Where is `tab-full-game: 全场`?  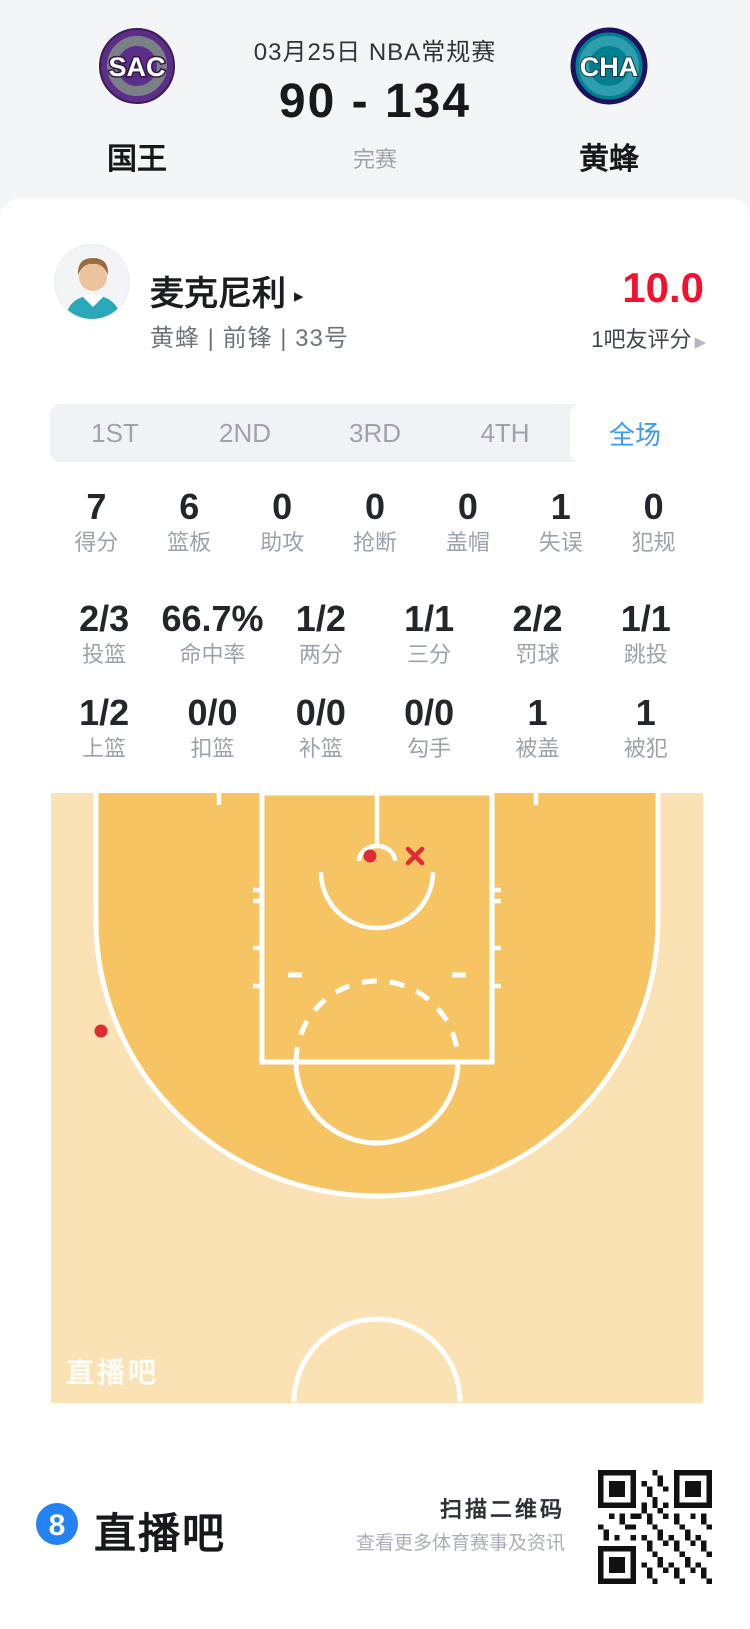
tab-full-game: 全场 is located at coordinates (635, 433).